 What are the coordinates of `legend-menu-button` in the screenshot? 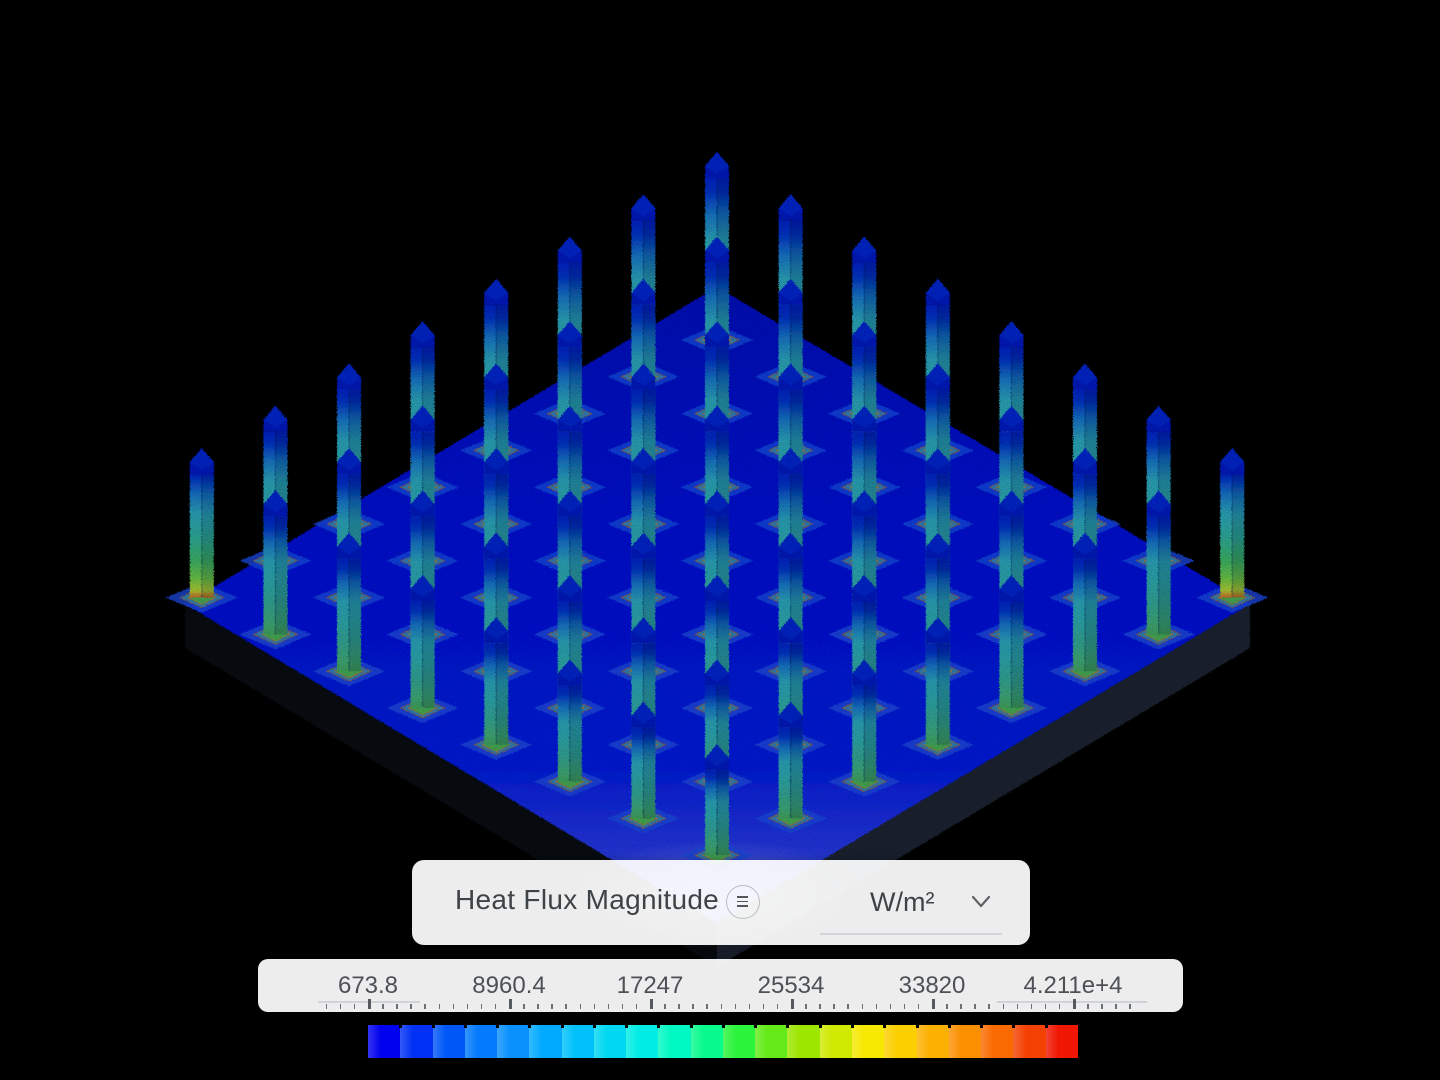 It's located at (743, 902).